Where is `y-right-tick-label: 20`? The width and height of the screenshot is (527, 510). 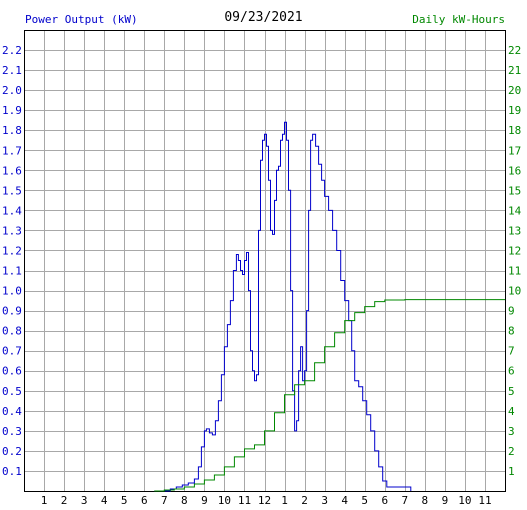 y-right-tick-label: 20 is located at coordinates (514, 90).